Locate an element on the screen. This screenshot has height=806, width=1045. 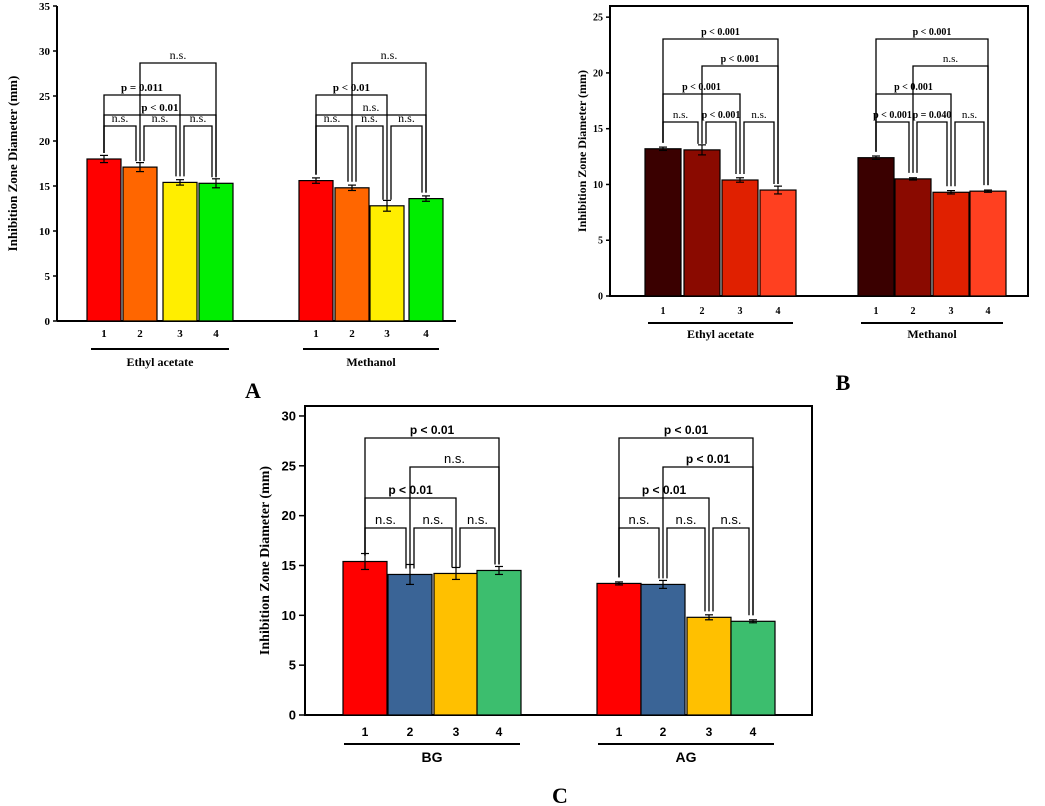
y-tick-label: 25 is located at coordinates (289, 465).